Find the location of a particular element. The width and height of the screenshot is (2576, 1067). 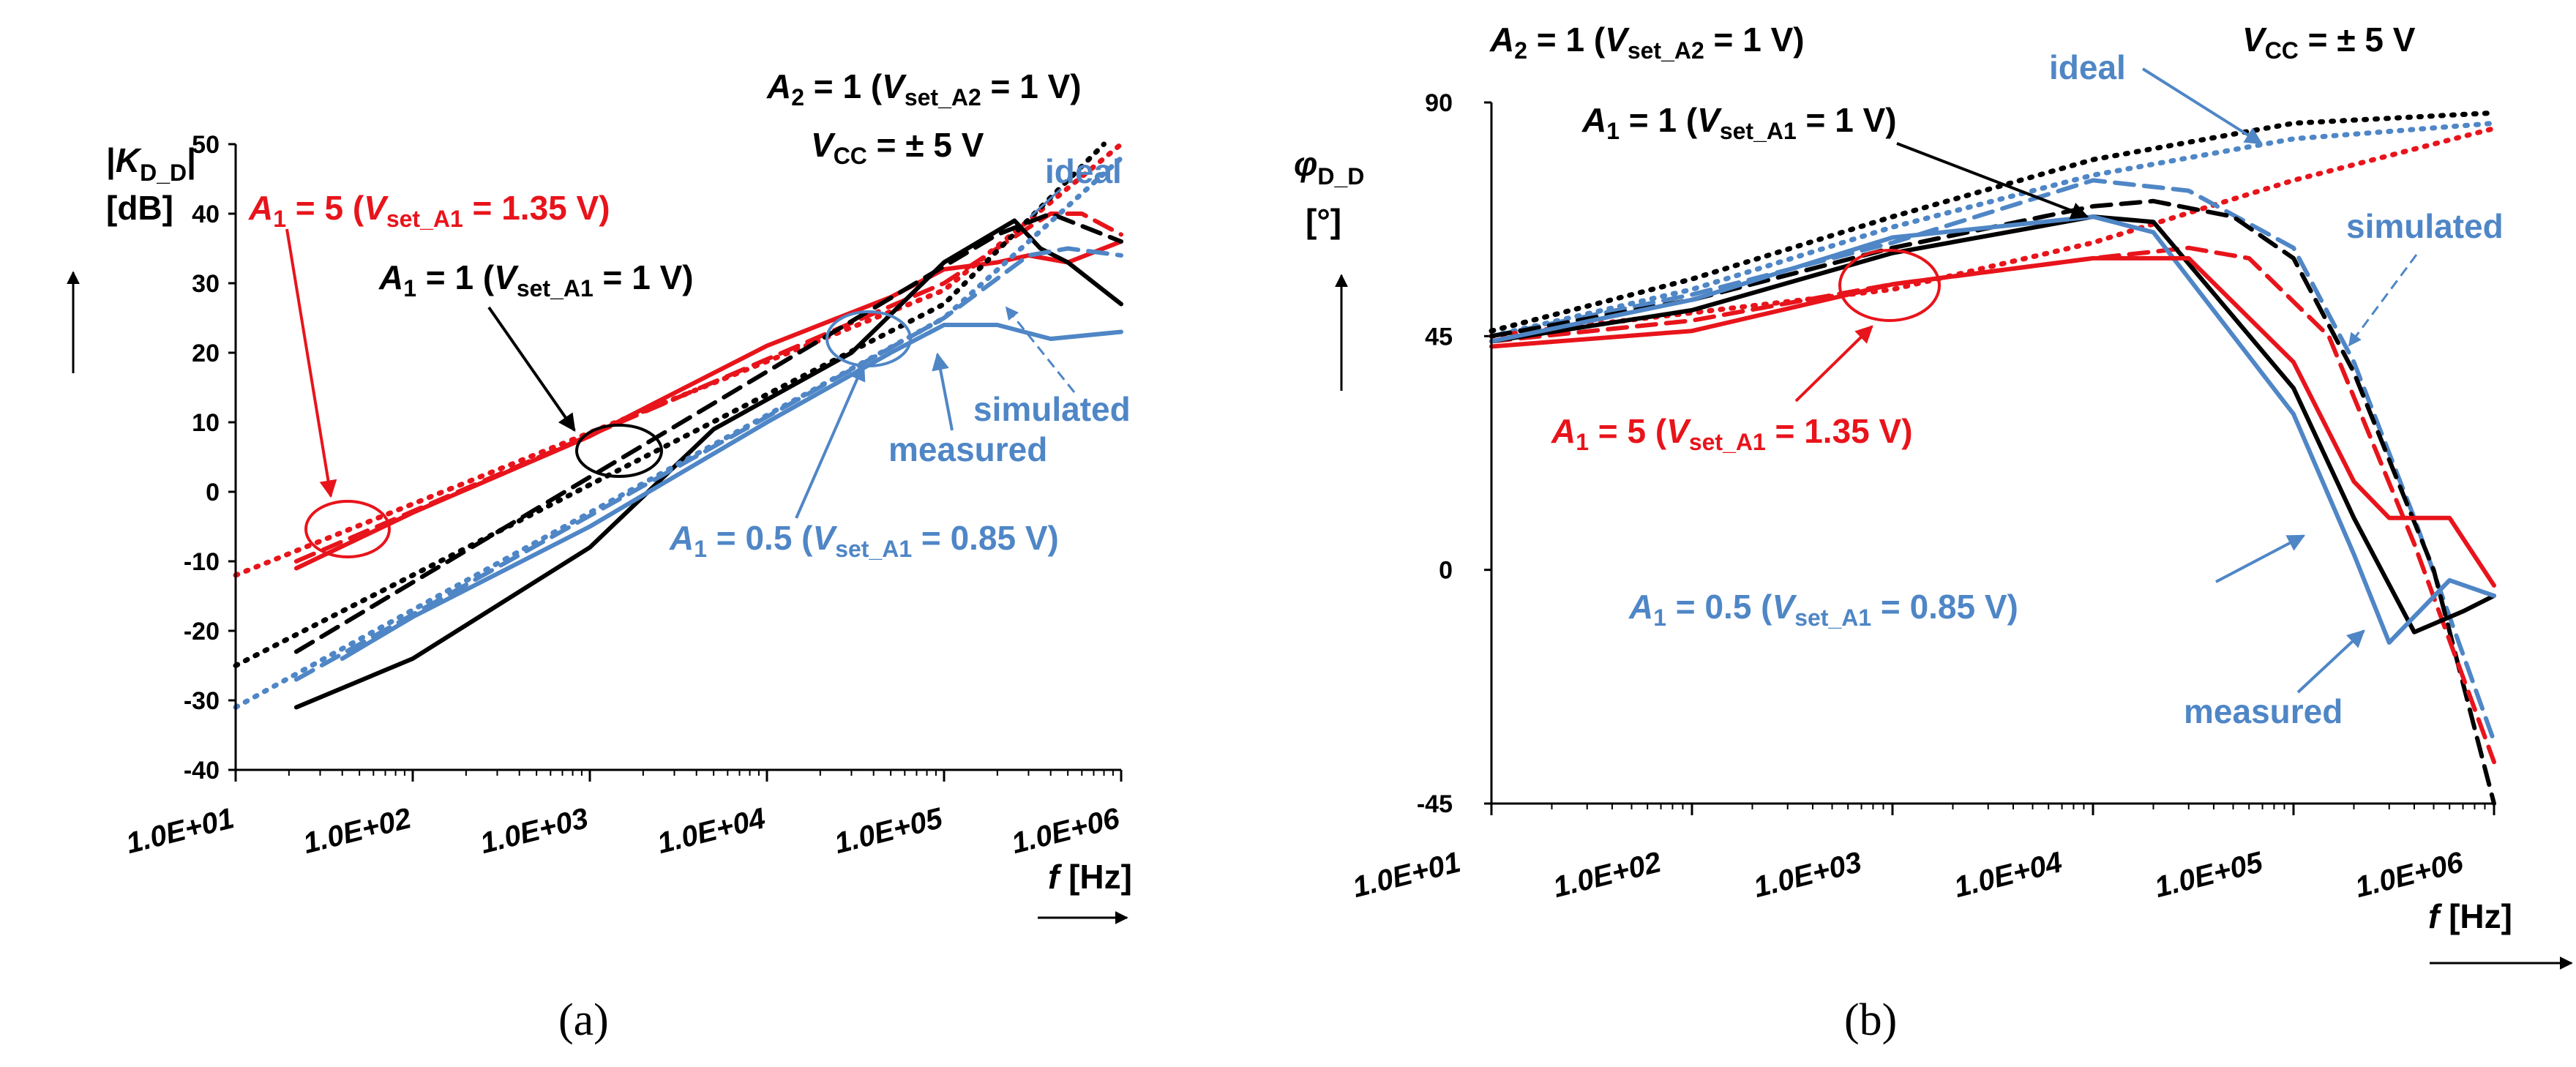

y-tick-label: 45 is located at coordinates (1439, 337).